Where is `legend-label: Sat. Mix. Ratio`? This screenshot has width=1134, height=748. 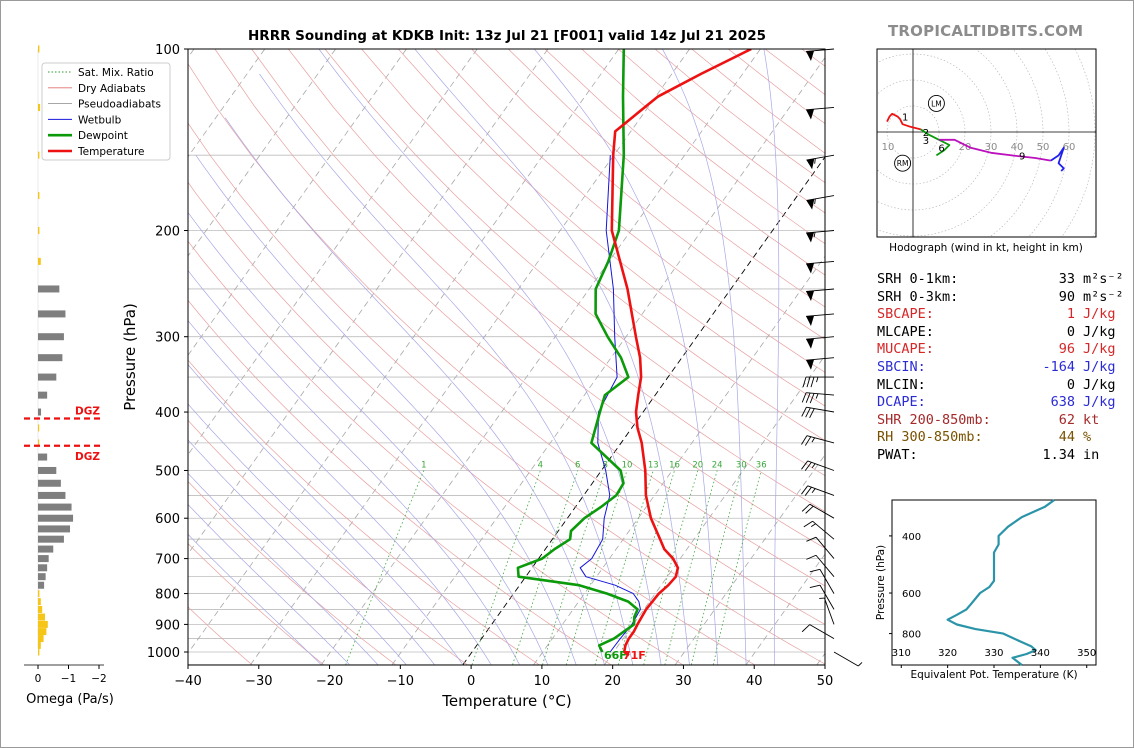 legend-label: Sat. Mix. Ratio is located at coordinates (116, 73).